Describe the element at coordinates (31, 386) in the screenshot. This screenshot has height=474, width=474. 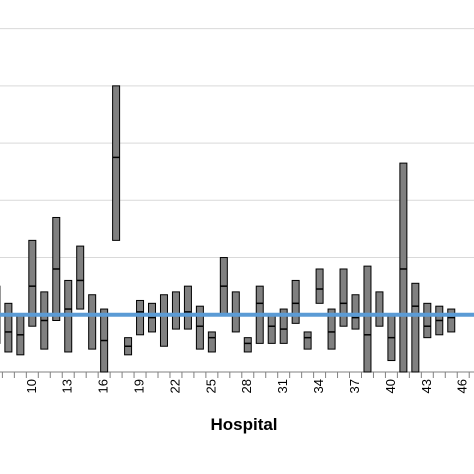
I see `x-tick-label: 10` at that location.